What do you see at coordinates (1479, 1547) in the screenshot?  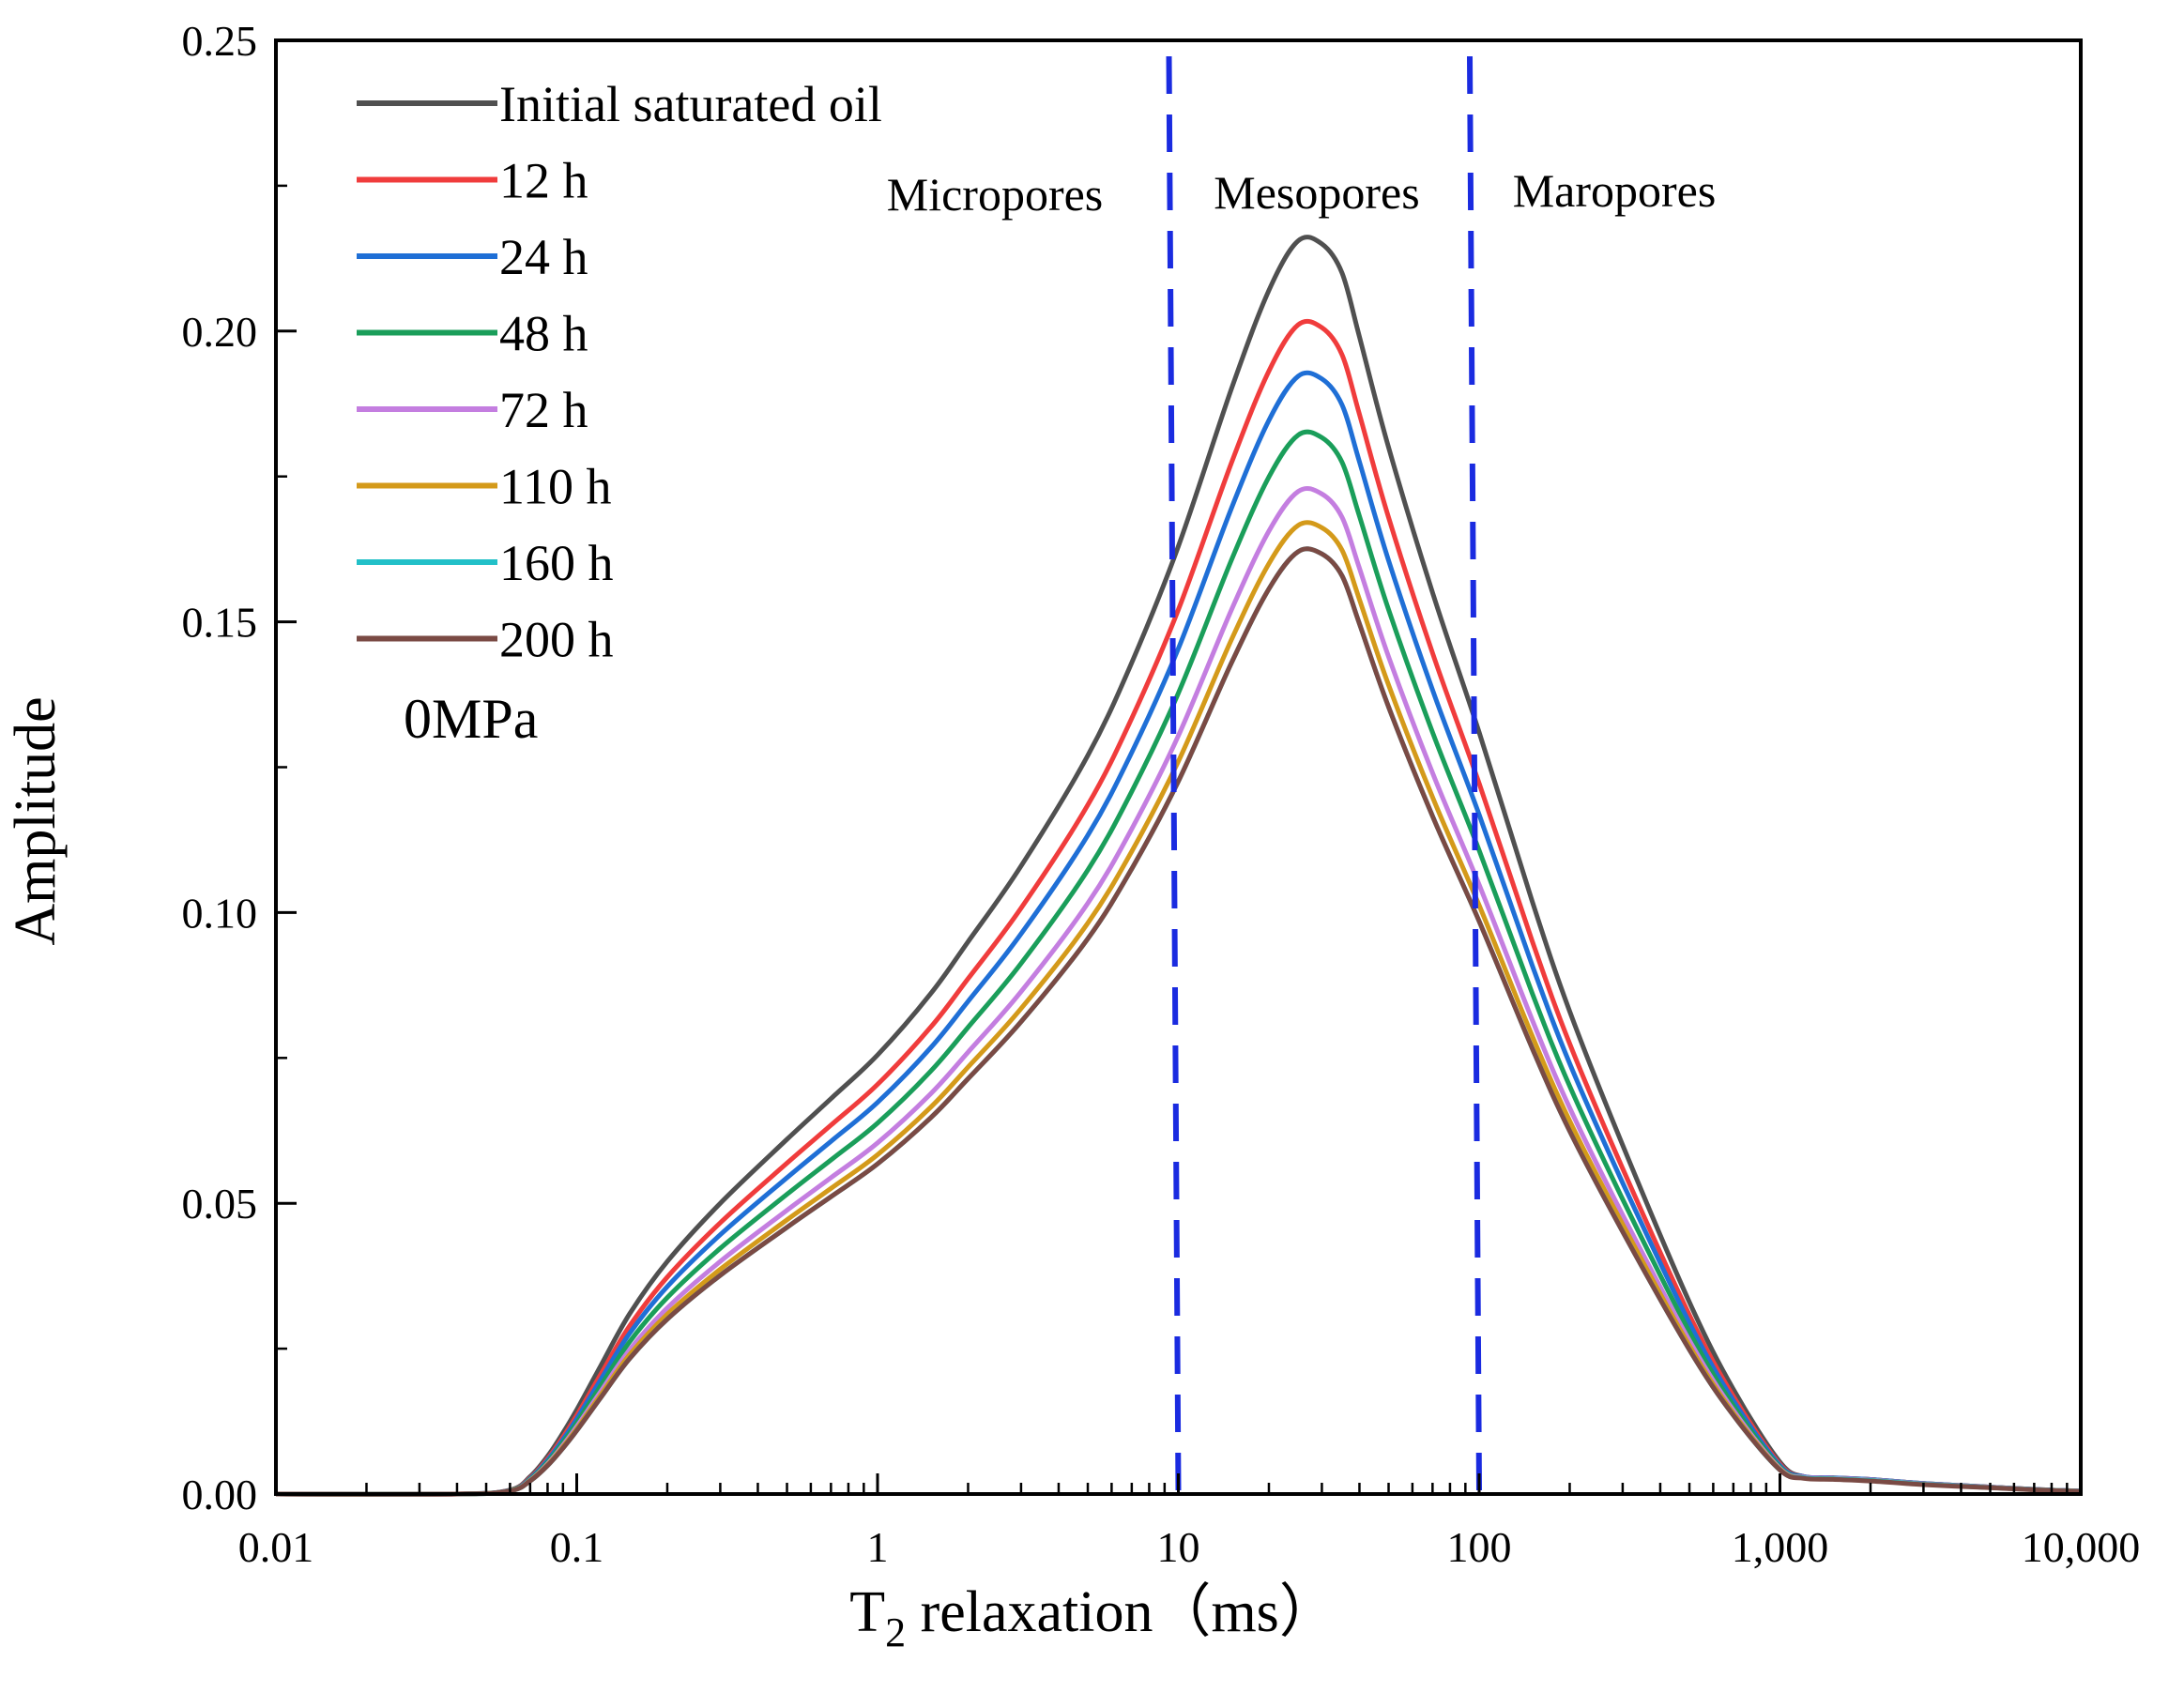 I see `x-tick-label: 100` at bounding box center [1479, 1547].